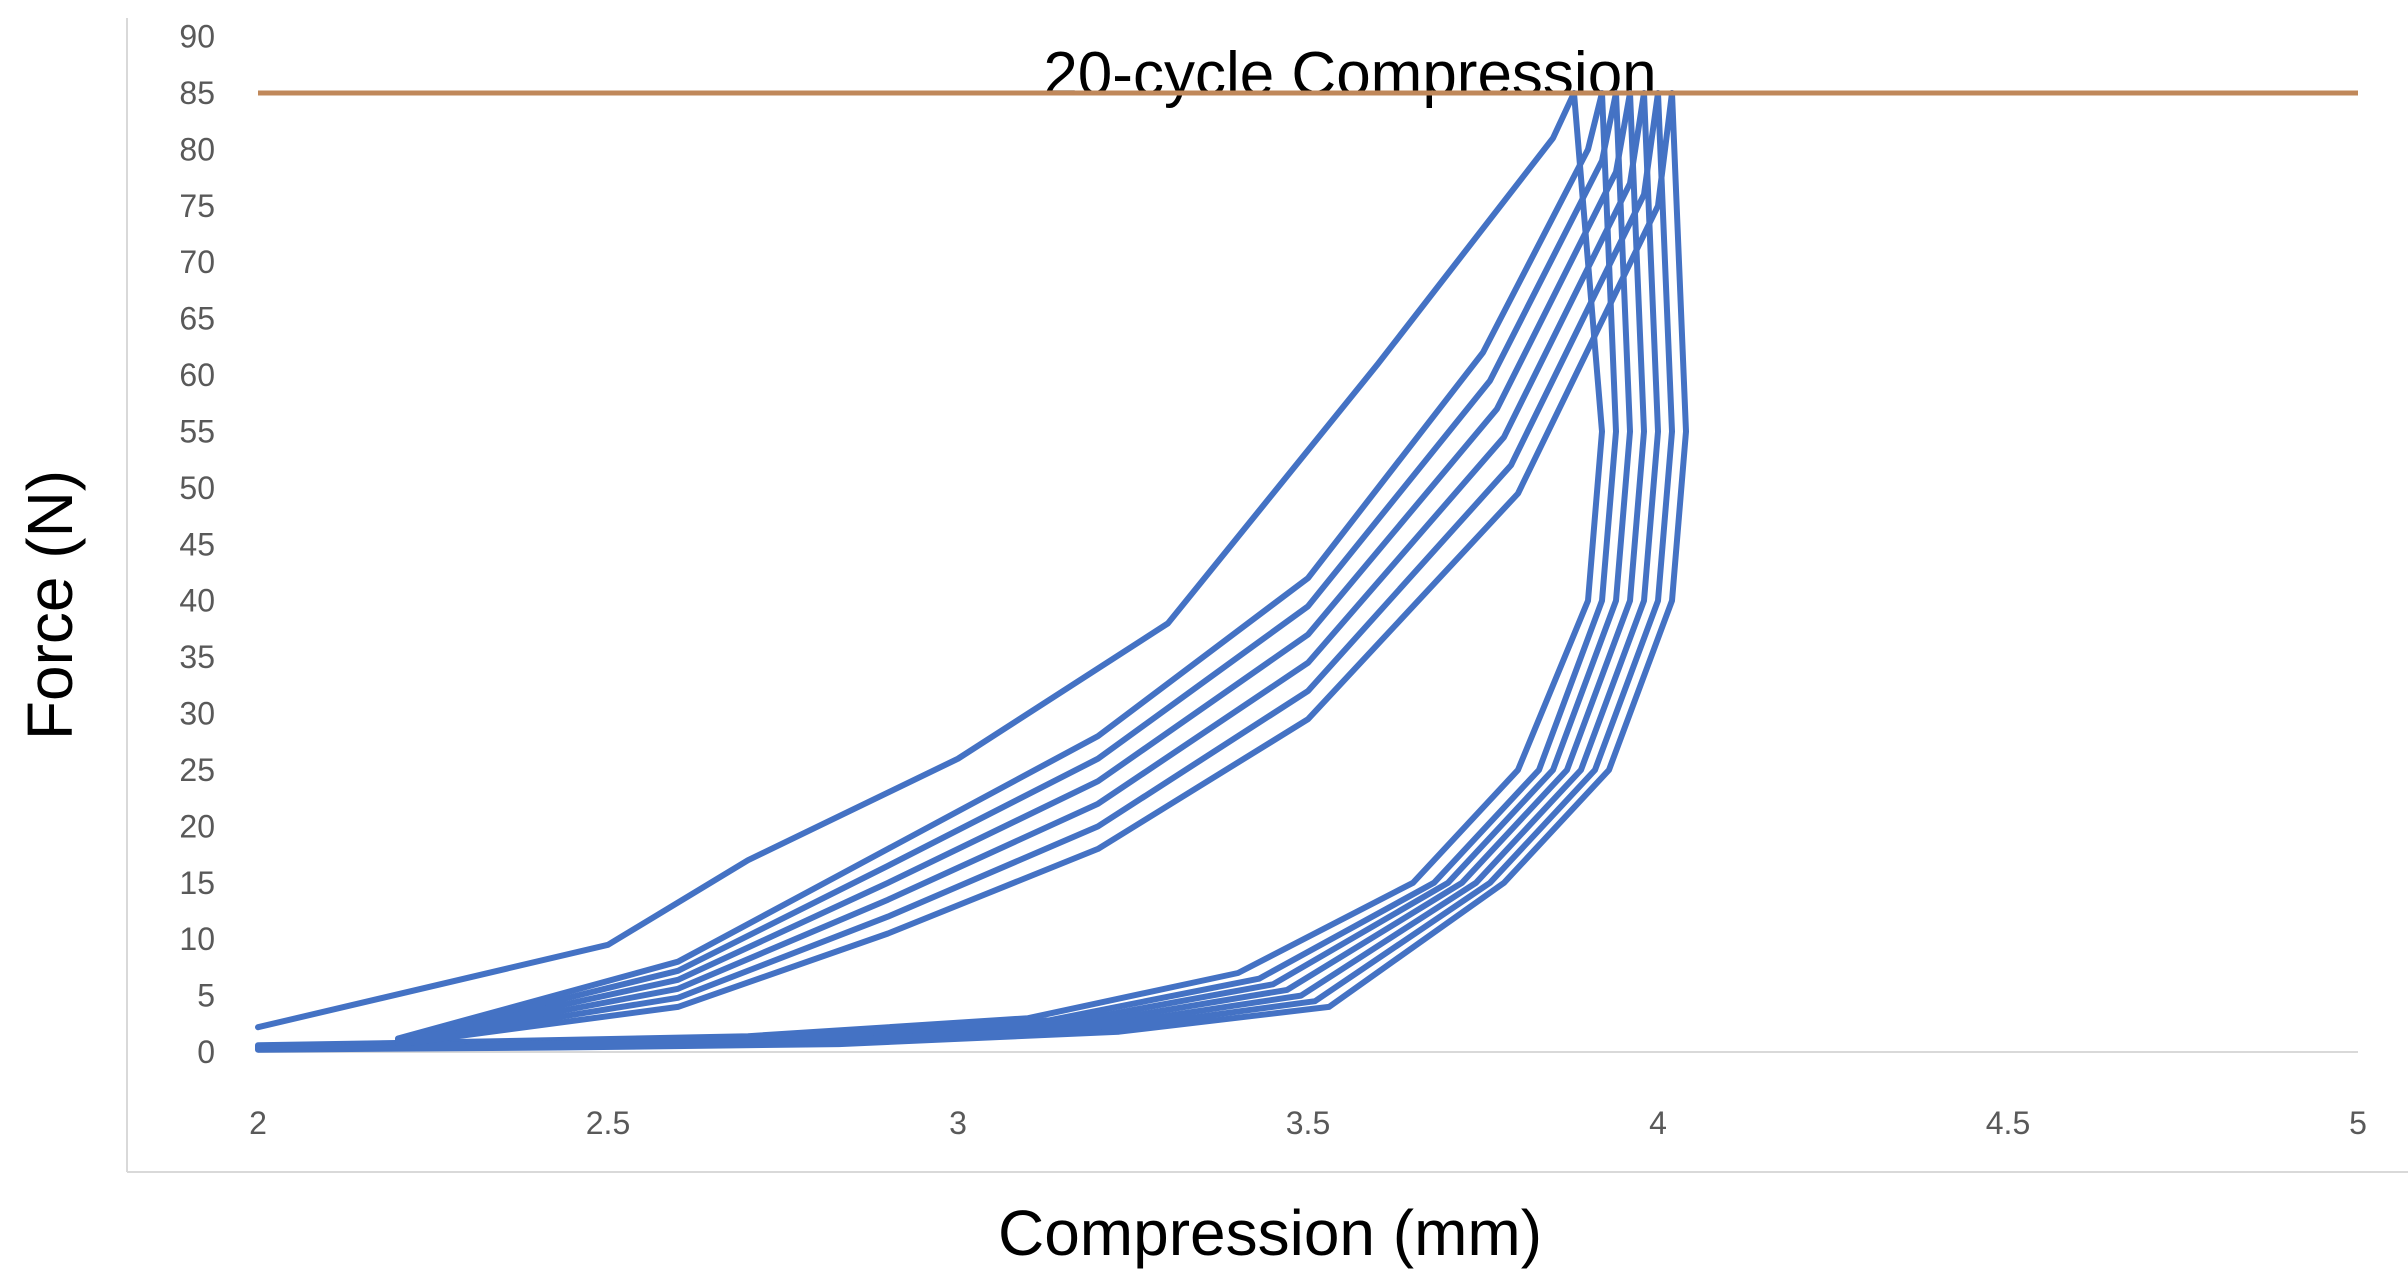  I want to click on y-tick-label: 50, so click(197, 488).